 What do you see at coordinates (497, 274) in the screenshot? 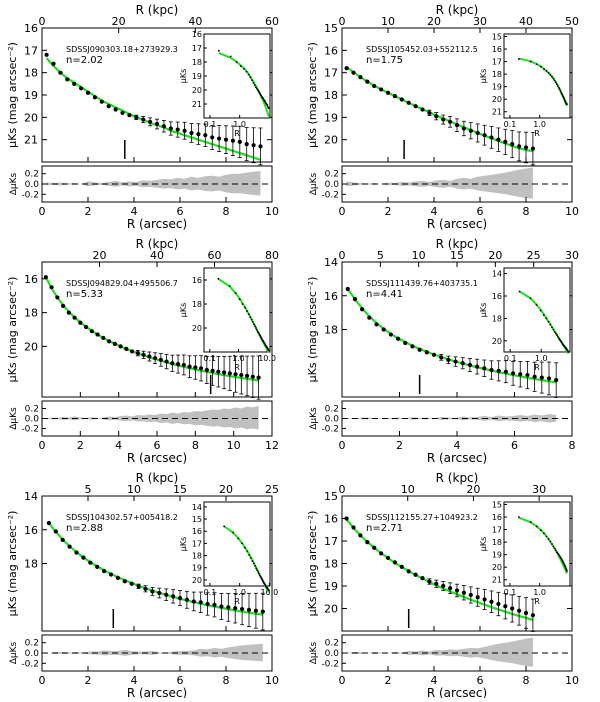
I see `inset-y-tick-label: 14` at bounding box center [497, 274].